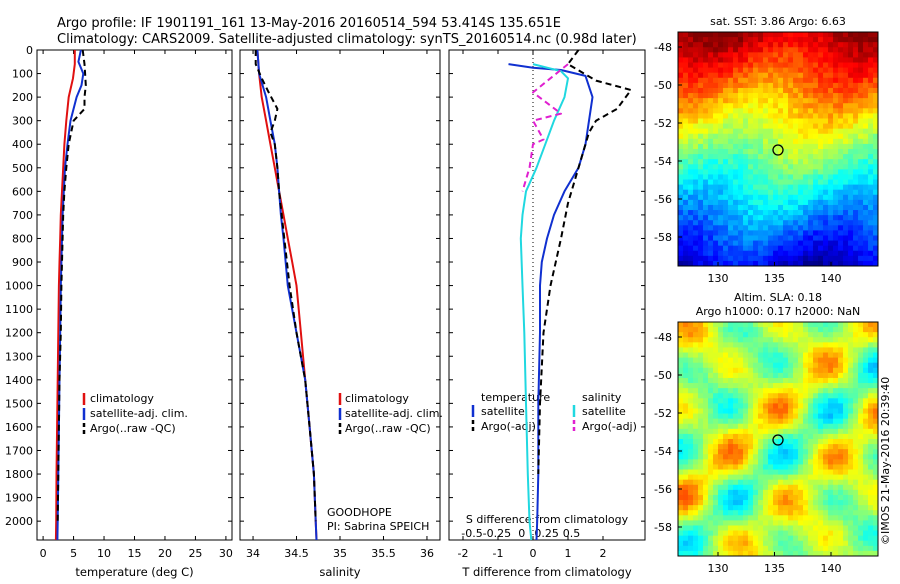 The width and height of the screenshot is (900, 584). Describe the element at coordinates (22, 238) in the screenshot. I see `y-tick-label: 800` at that location.